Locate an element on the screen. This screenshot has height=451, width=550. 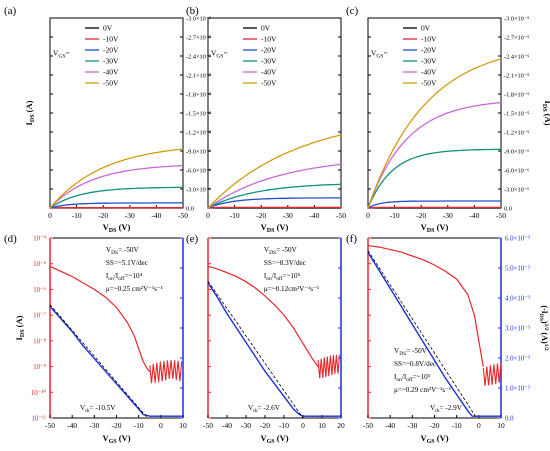
vth-annotation: Vth= -2.9V is located at coordinates (446, 409).